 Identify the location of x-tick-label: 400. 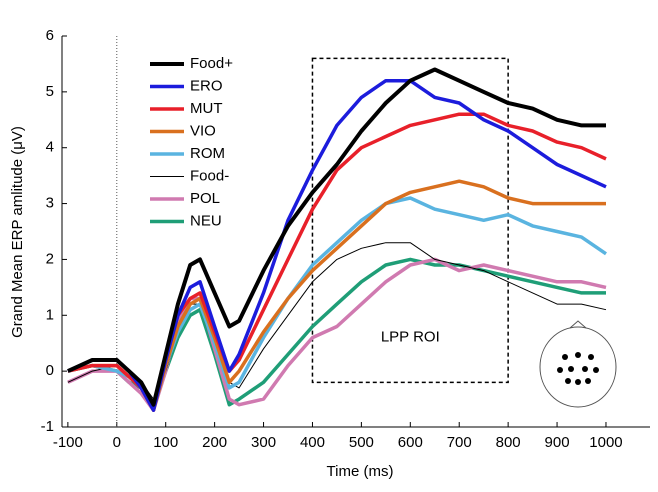
(312, 442).